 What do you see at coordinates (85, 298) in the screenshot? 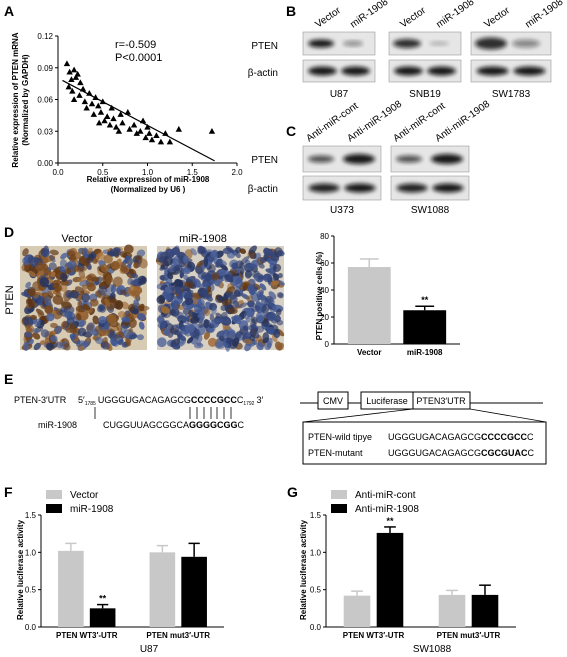
I see `ihc-cells-vector` at bounding box center [85, 298].